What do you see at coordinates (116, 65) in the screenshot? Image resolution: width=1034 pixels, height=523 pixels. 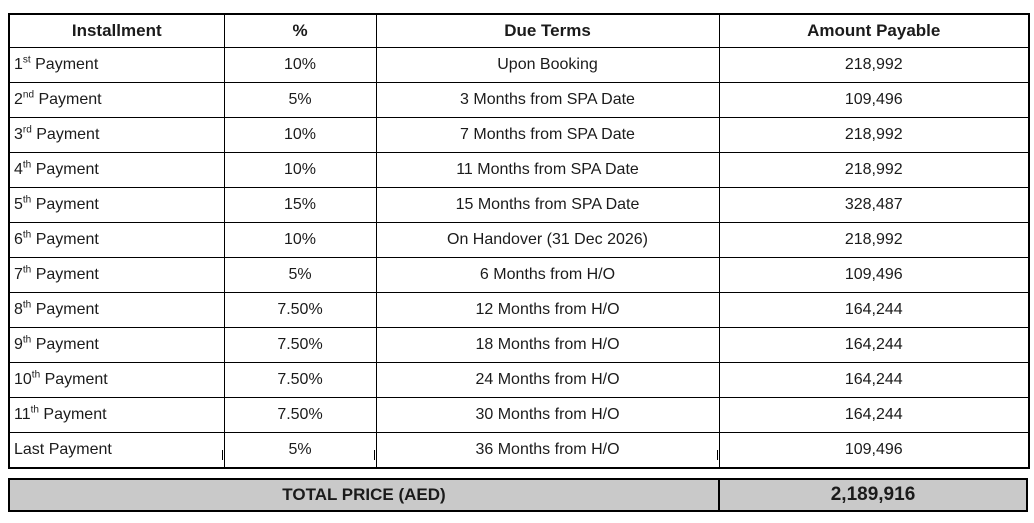 I see `installment-cell: 1st Payment` at bounding box center [116, 65].